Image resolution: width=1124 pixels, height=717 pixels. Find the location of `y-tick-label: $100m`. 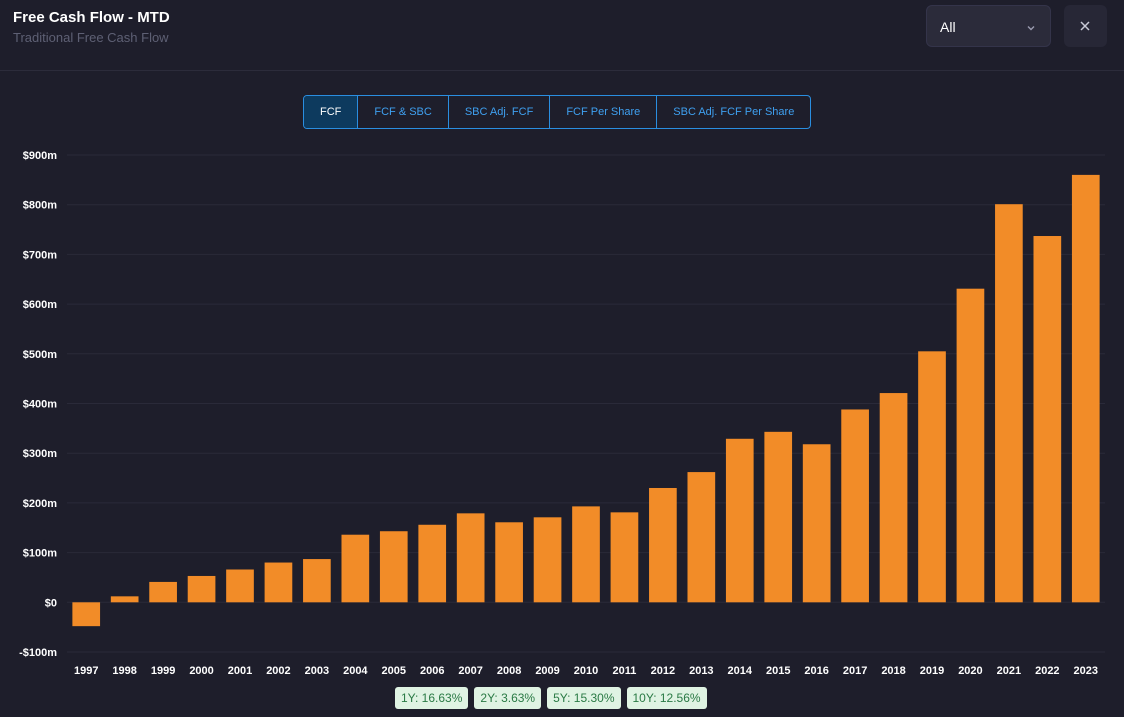

y-tick-label: $100m is located at coordinates (40, 554).